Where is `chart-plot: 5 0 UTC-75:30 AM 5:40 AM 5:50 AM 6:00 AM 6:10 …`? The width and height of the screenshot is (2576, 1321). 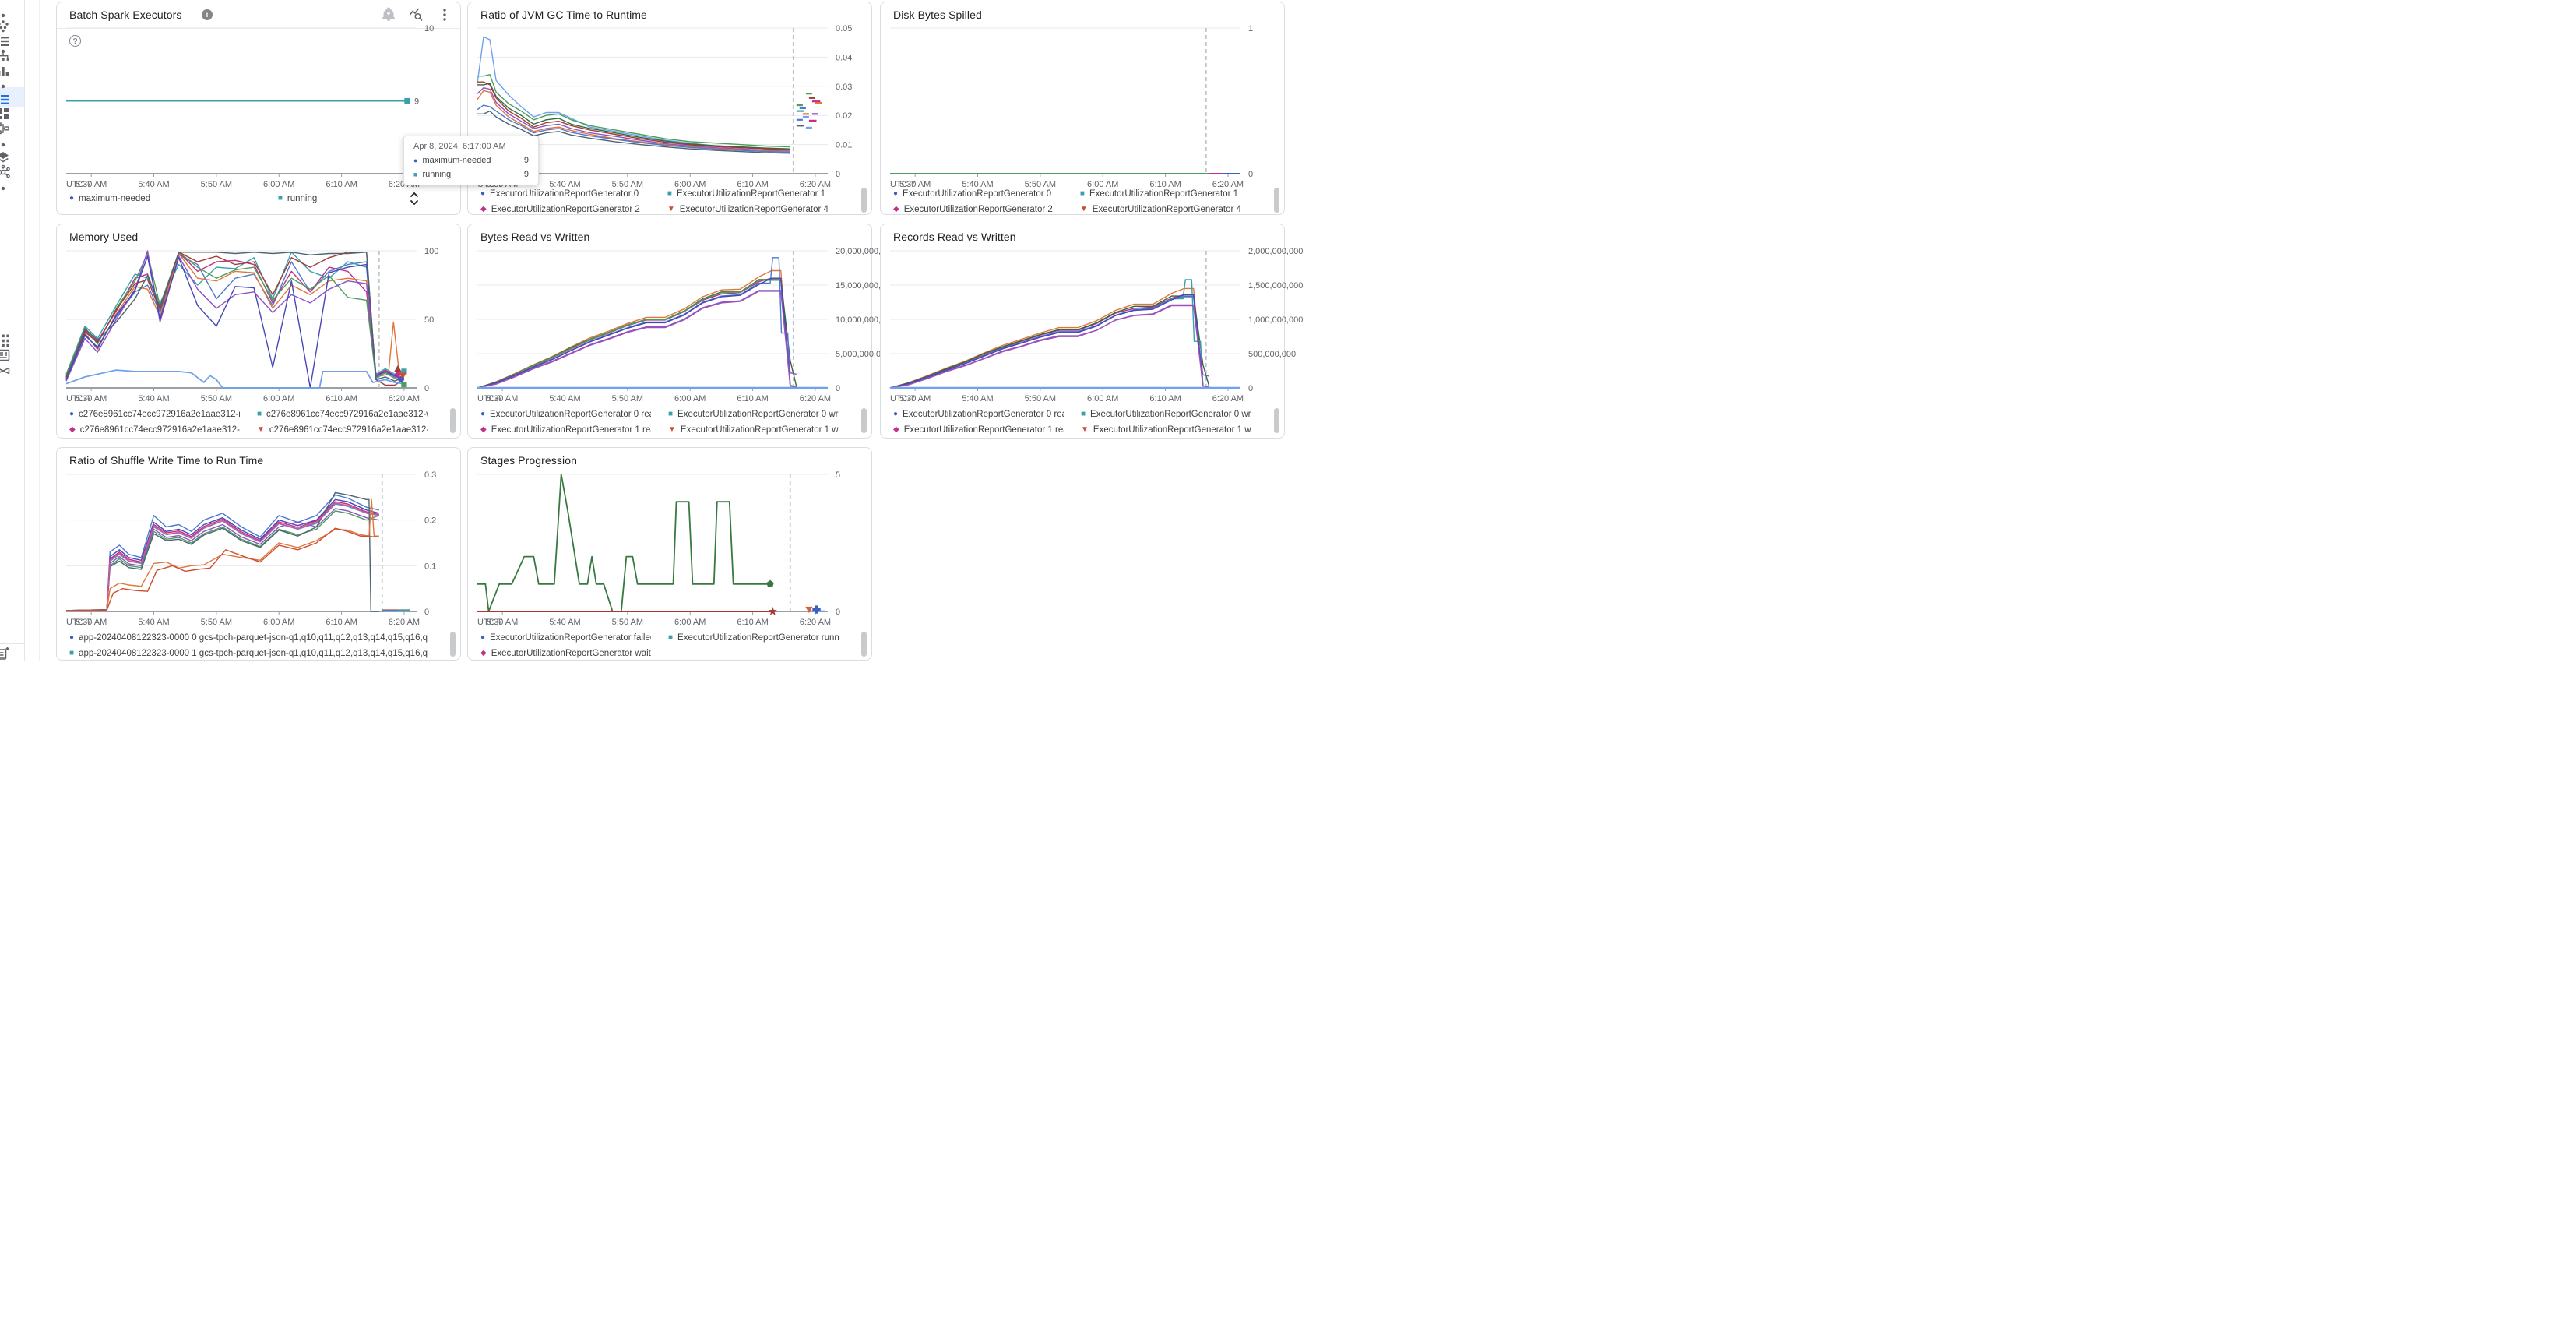
chart-plot: 5 0 UTC-75:30 AM 5:40 AM 5:50 AM 6:00 AM 6:10 … is located at coordinates (679, 551).